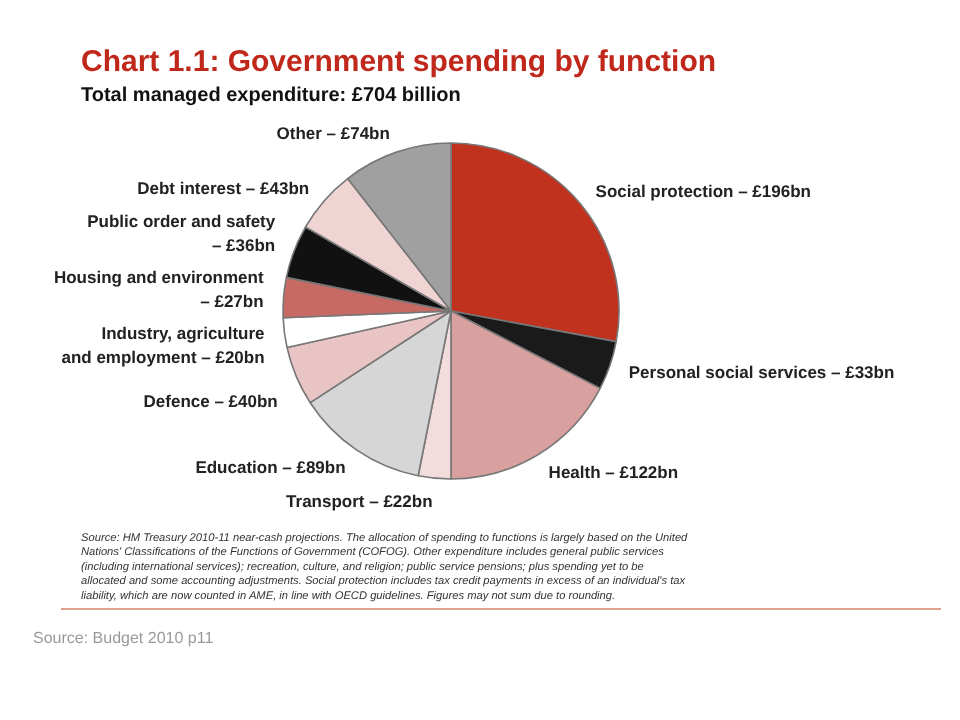 Image resolution: width=960 pixels, height=720 pixels. I want to click on slice-label: Health – £122bn, so click(613, 471).